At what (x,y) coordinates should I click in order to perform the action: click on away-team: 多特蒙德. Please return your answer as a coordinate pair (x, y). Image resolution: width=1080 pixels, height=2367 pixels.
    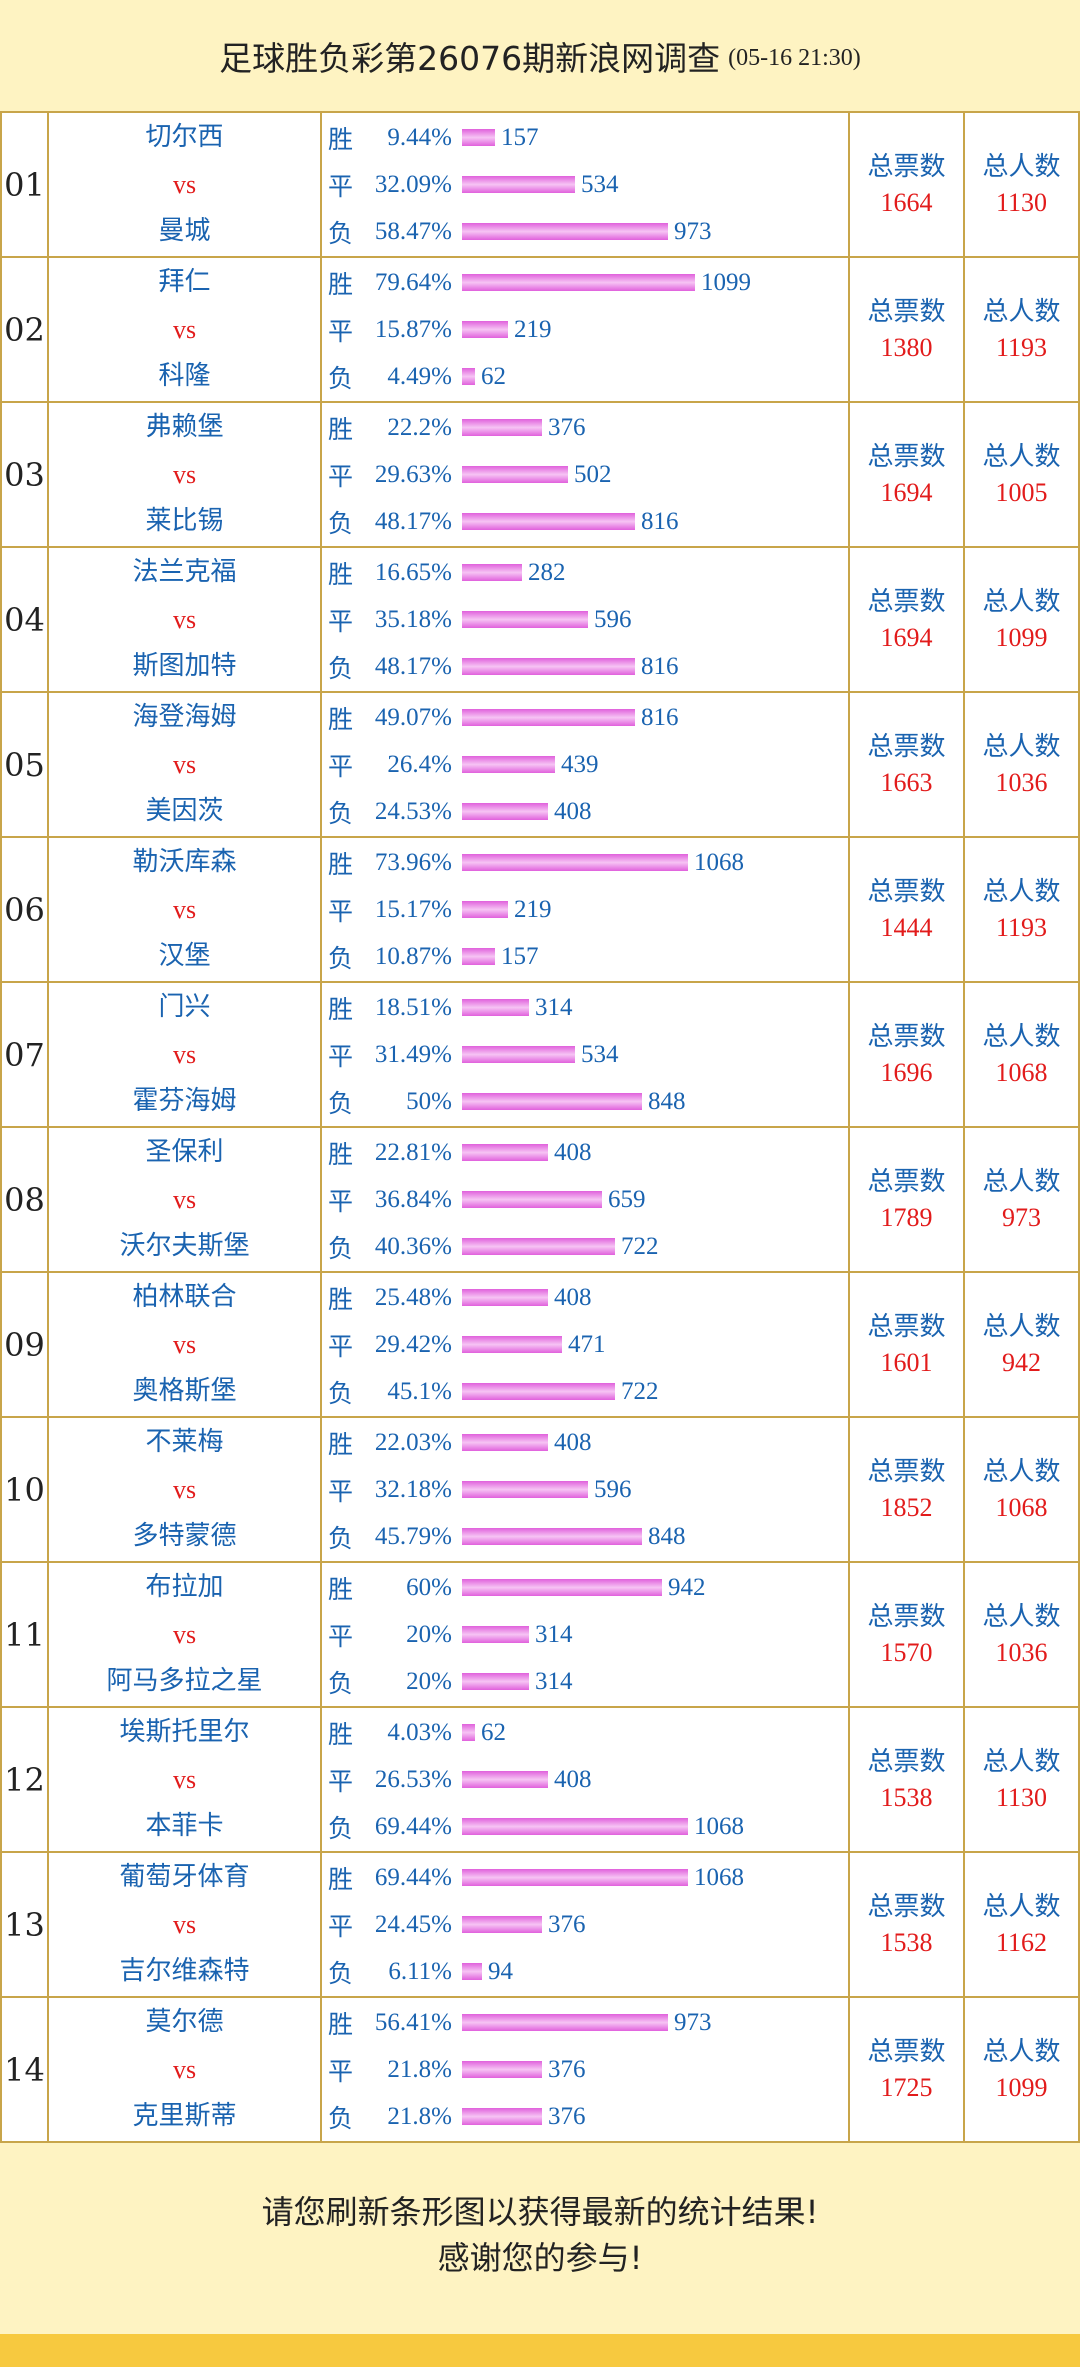
    Looking at the image, I should click on (184, 1536).